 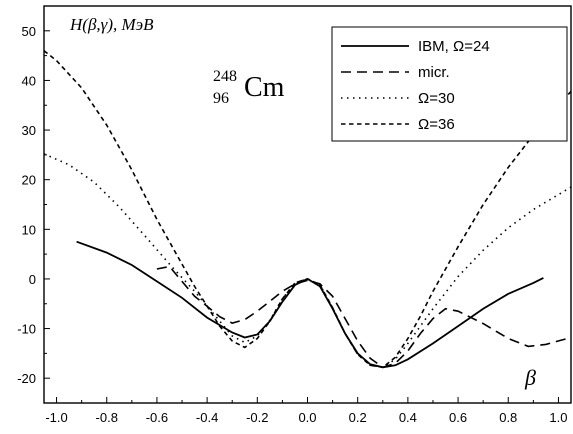 What do you see at coordinates (530, 377) in the screenshot?
I see `x-axis-label: β` at bounding box center [530, 377].